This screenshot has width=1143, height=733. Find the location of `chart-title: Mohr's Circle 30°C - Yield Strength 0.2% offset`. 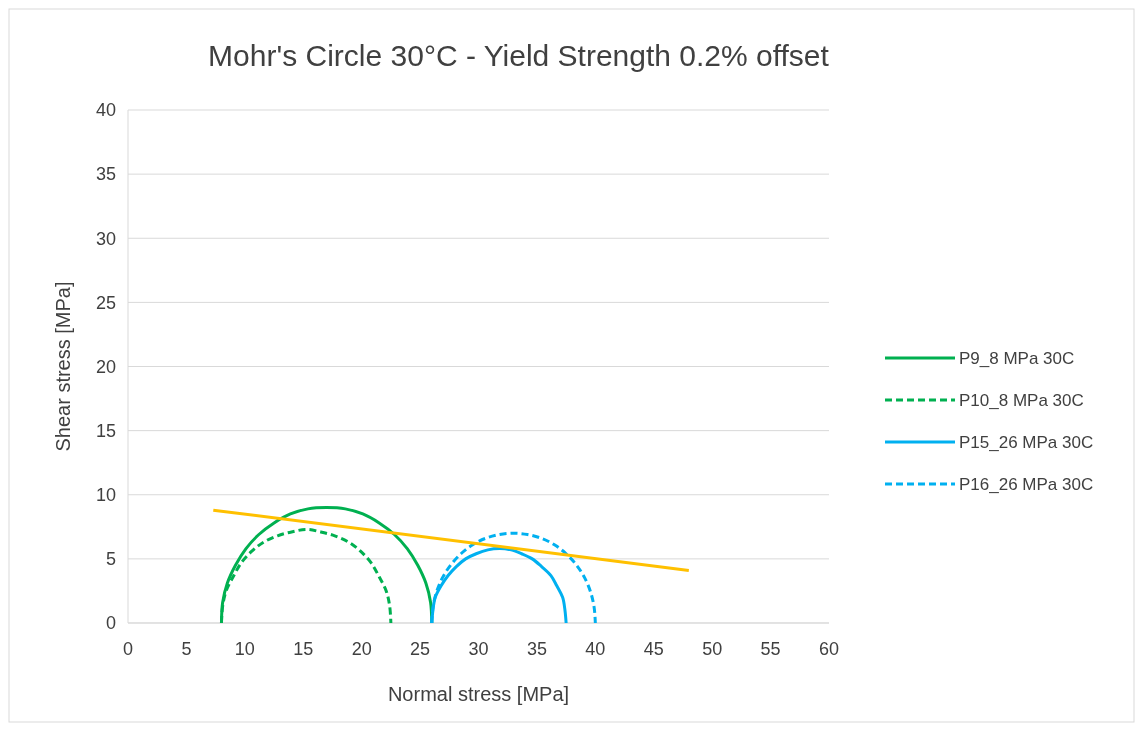

chart-title: Mohr's Circle 30°C - Yield Strength 0.2% offset is located at coordinates (519, 55).